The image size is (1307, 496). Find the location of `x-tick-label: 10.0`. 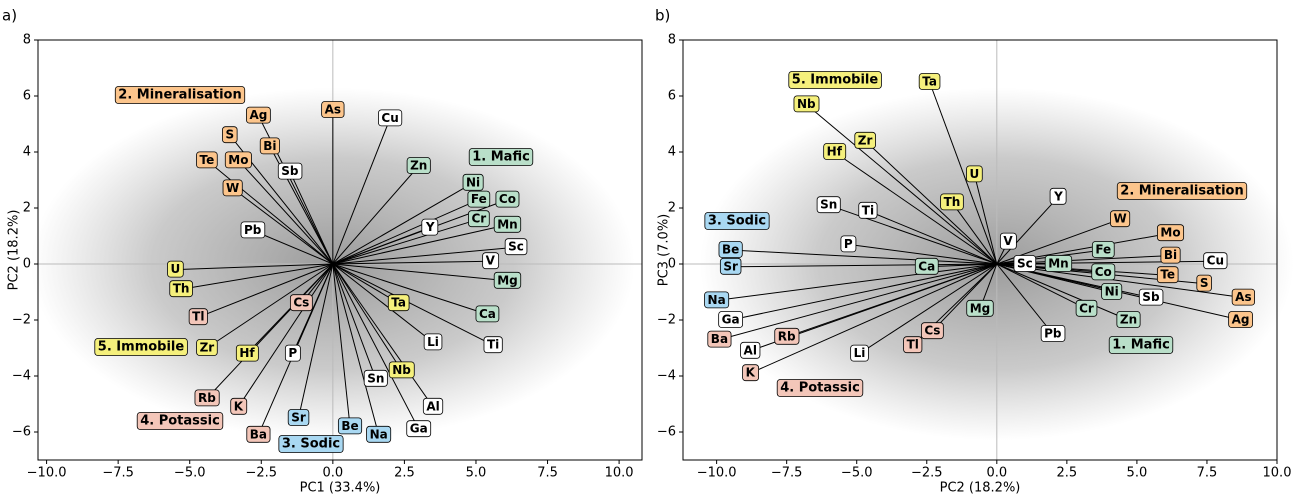

x-tick-label: 10.0 is located at coordinates (619, 473).